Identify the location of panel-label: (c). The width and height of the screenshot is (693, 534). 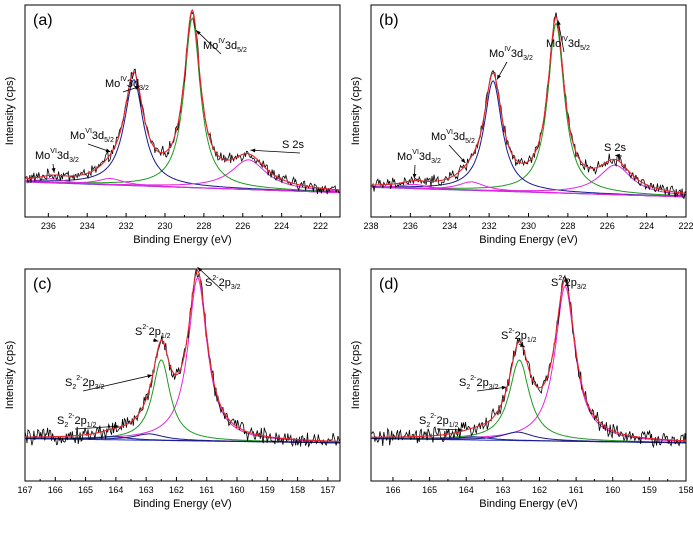
(42, 284).